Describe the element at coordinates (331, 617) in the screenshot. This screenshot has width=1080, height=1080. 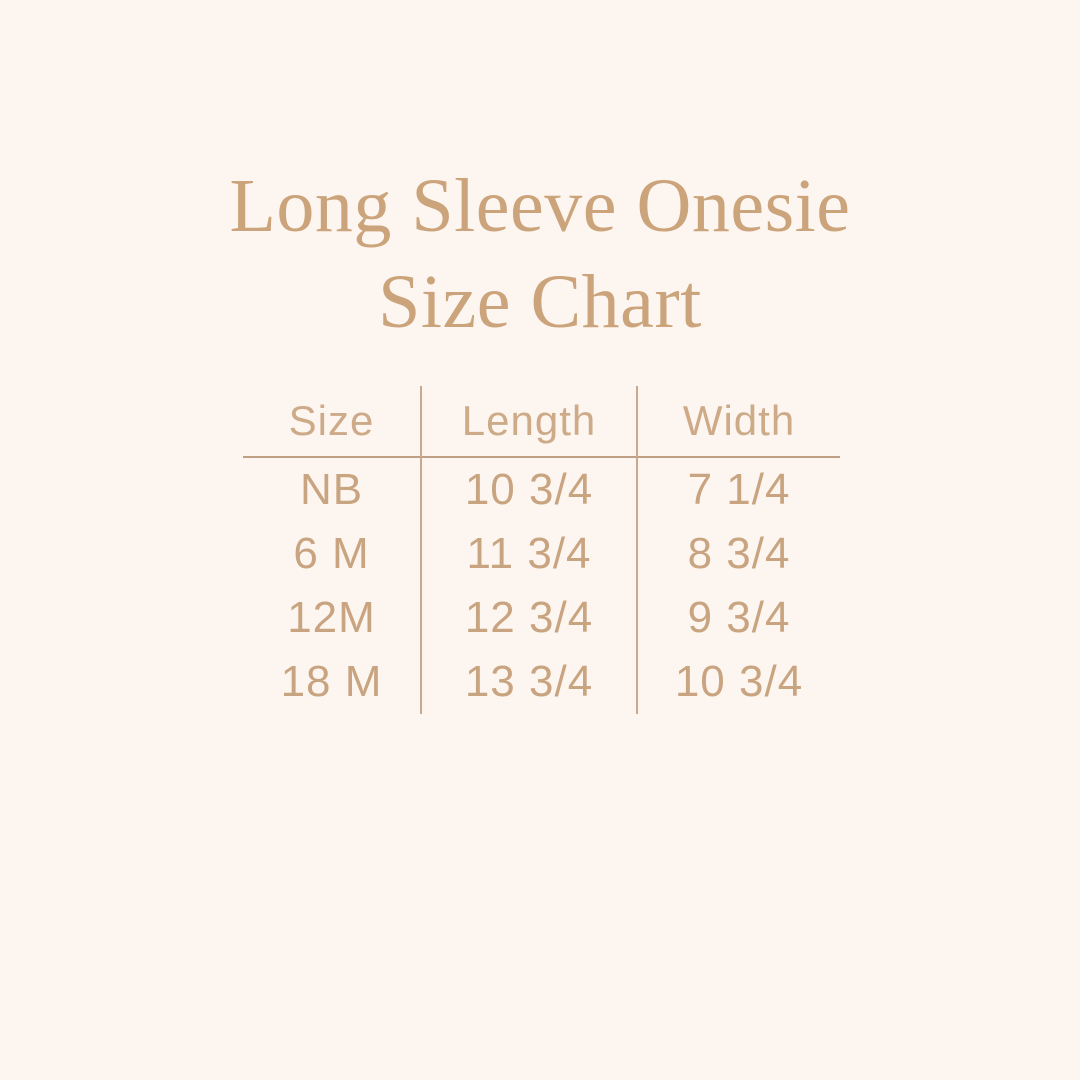
I see `cell-size: 12M` at that location.